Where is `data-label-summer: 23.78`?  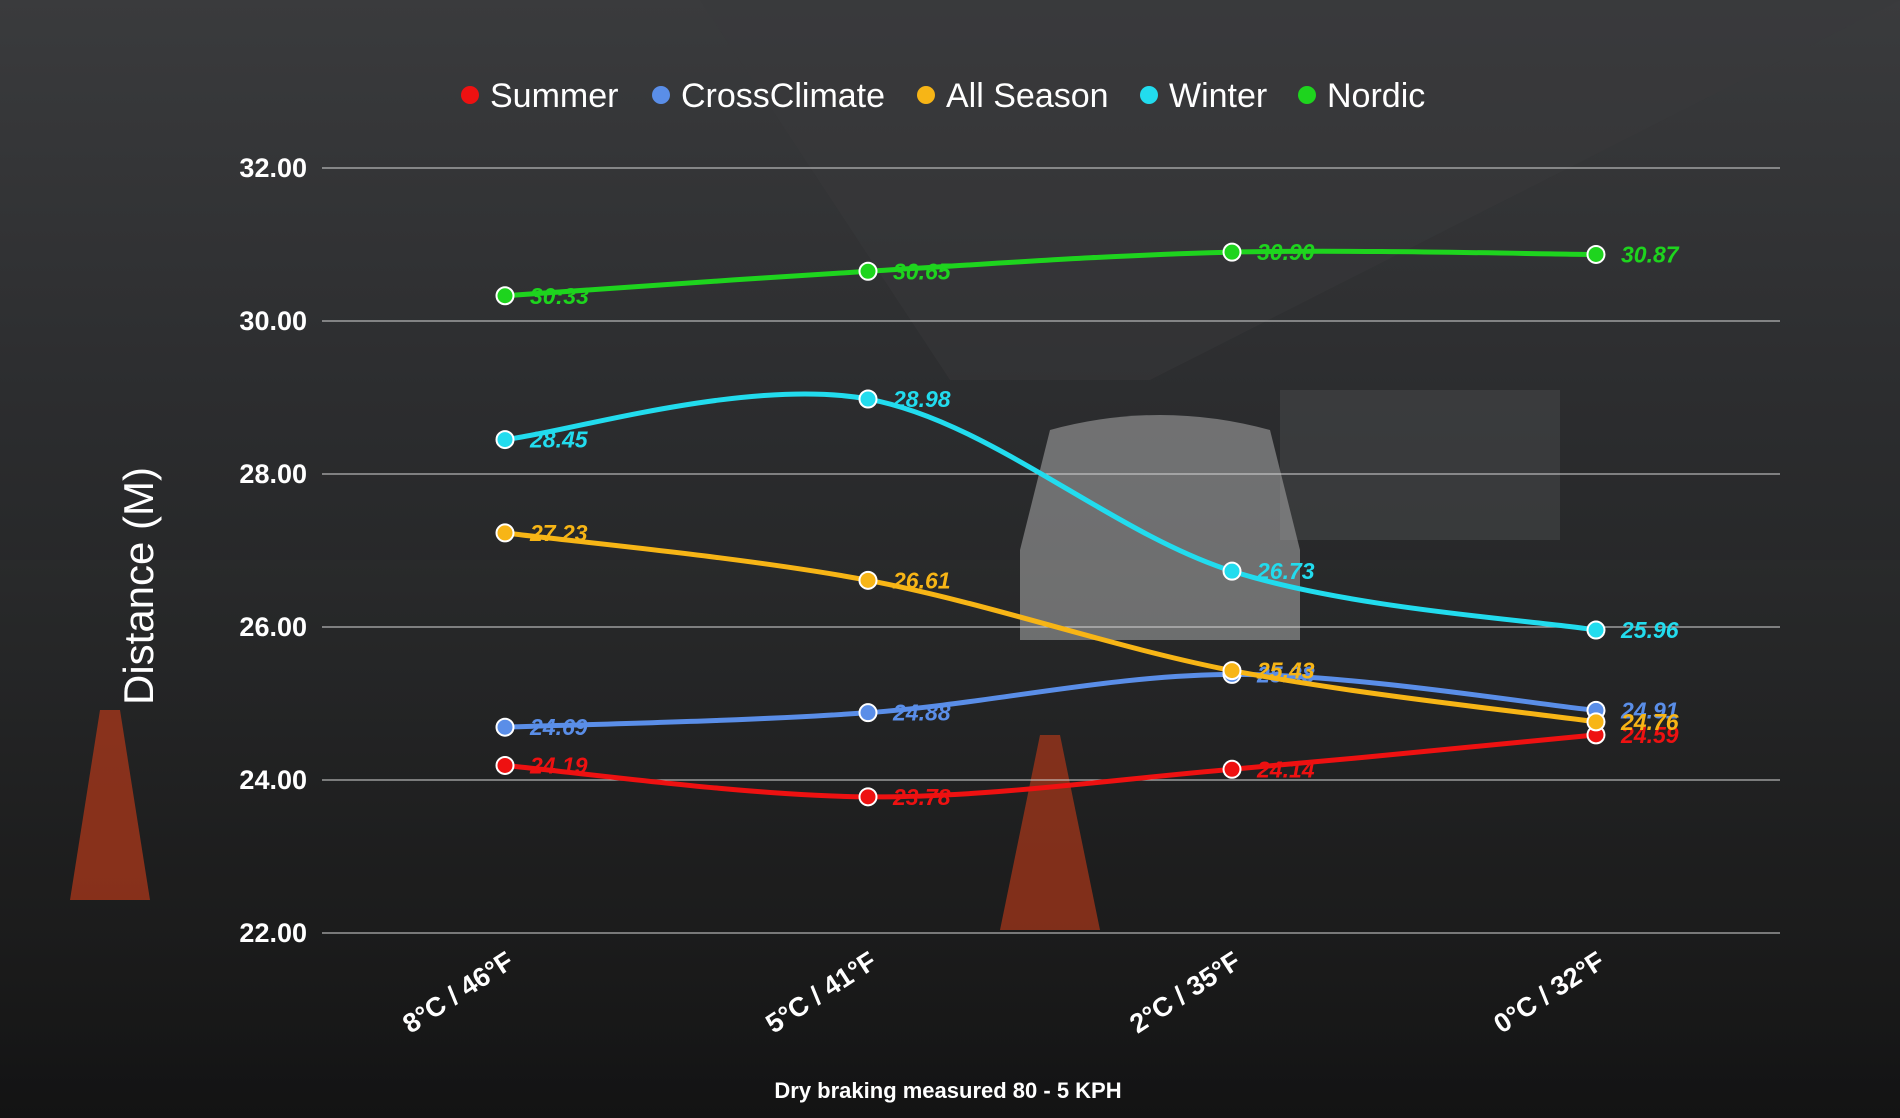
data-label-summer: 23.78 is located at coordinates (921, 797).